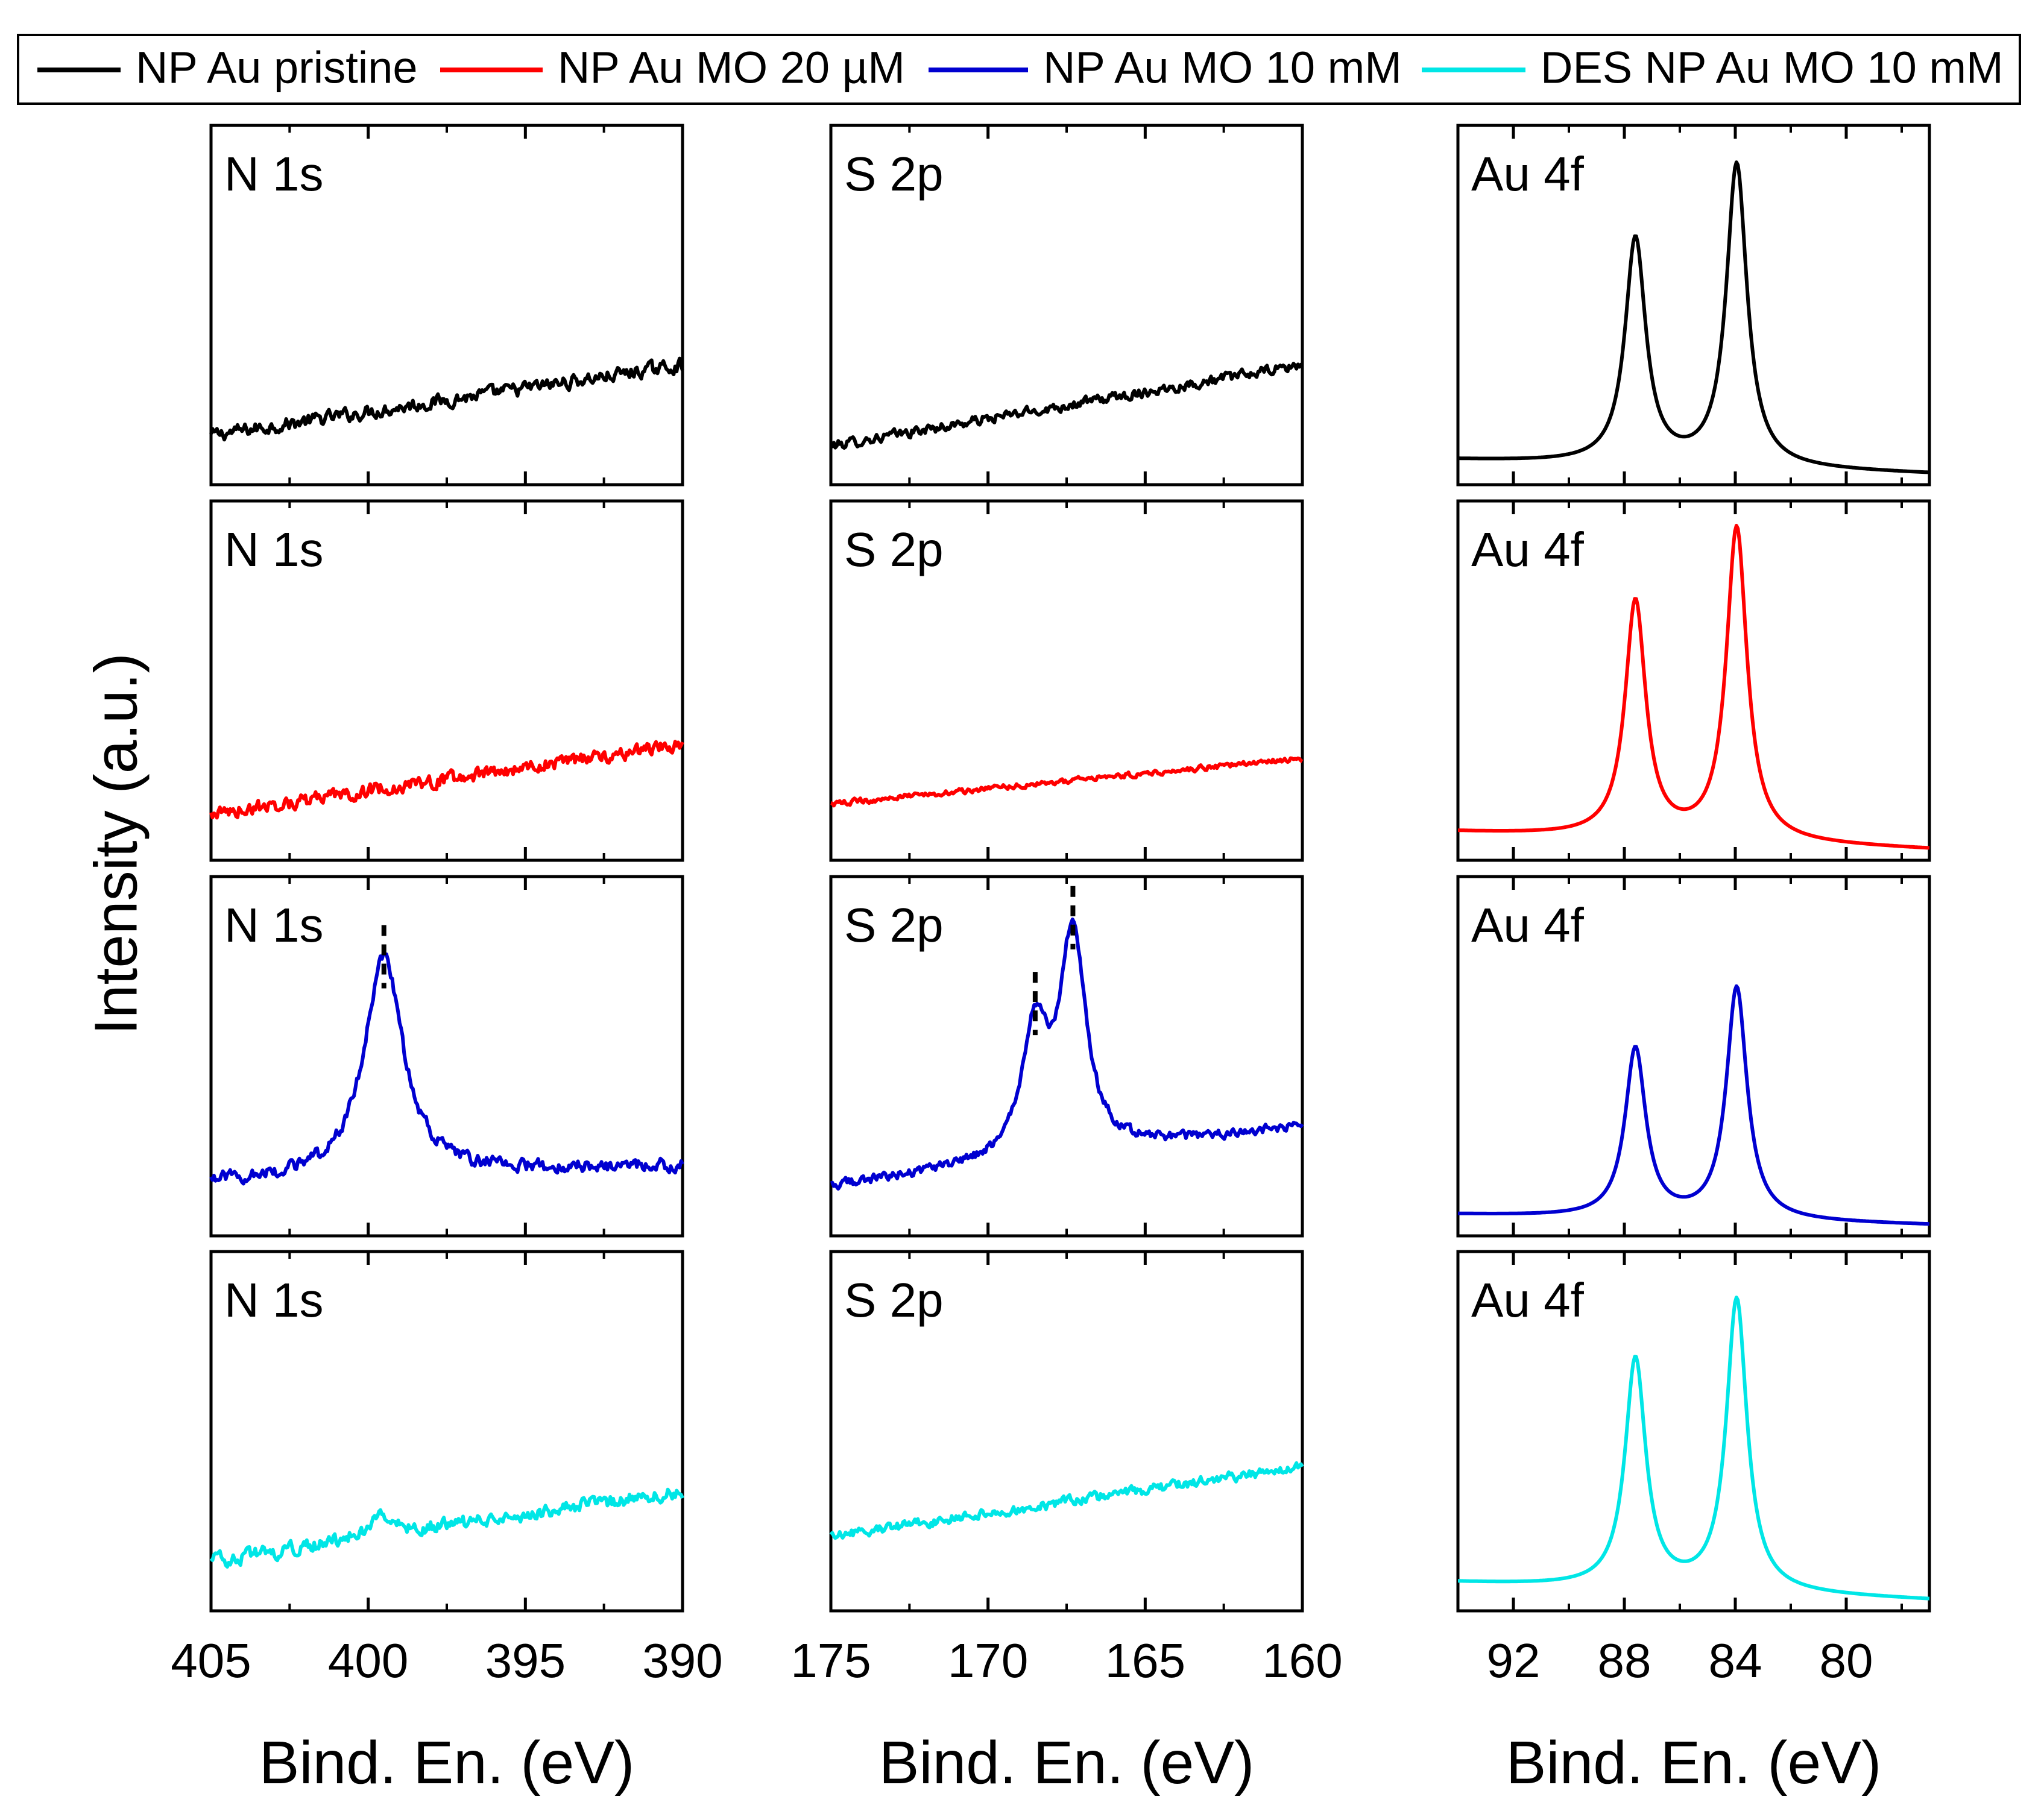 The image size is (2044, 1814). What do you see at coordinates (1066, 305) in the screenshot?
I see `panel-s-2p-1: S 2p` at bounding box center [1066, 305].